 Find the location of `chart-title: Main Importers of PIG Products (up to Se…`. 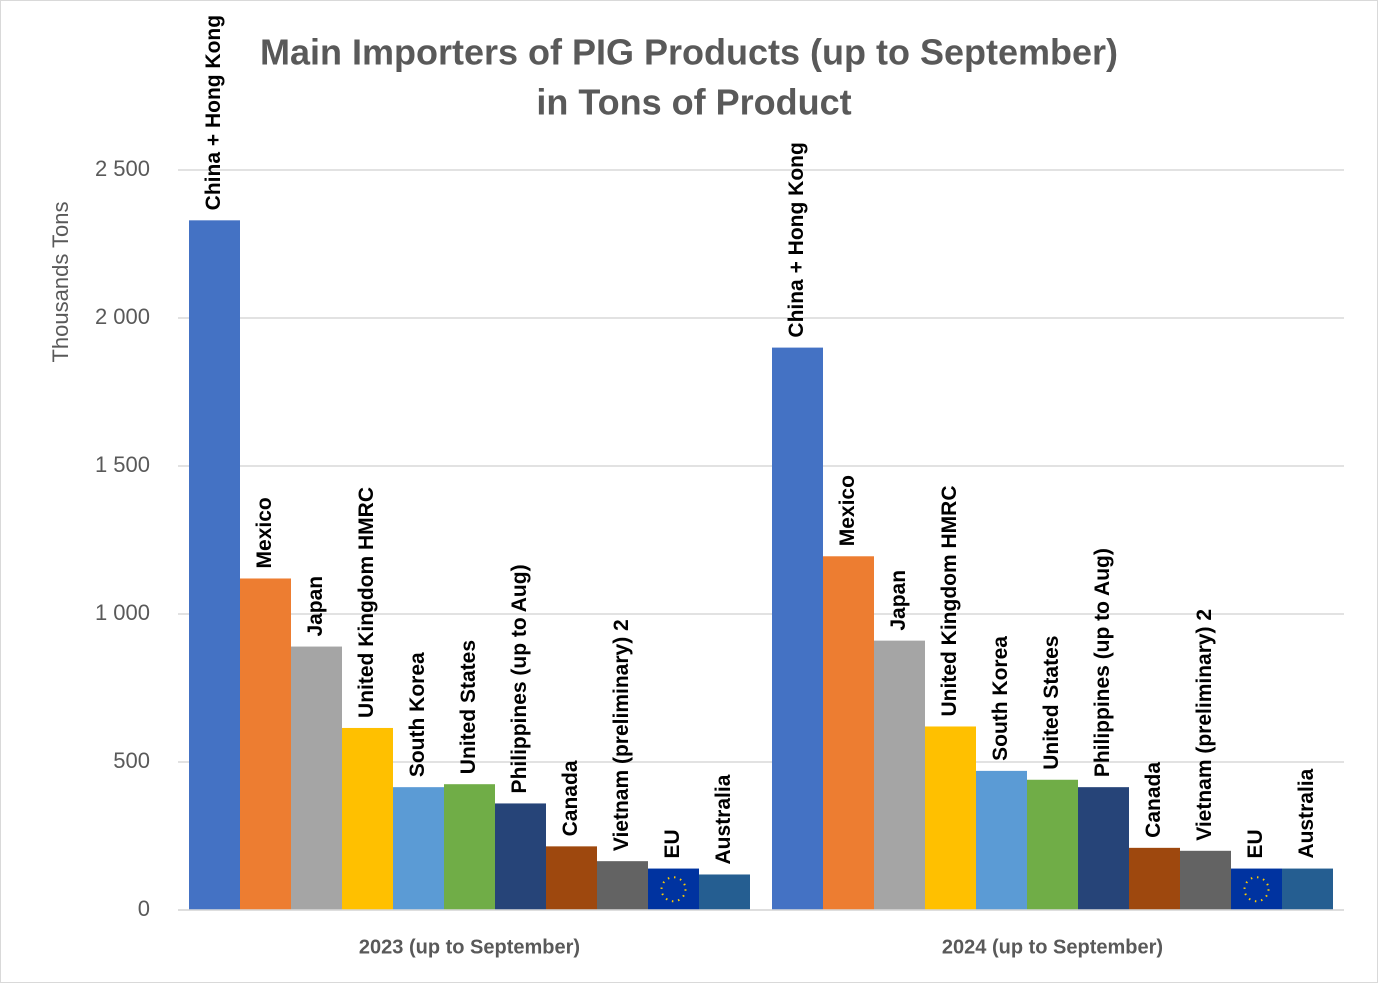

chart-title: Main Importers of PIG Products (up to Se… is located at coordinates (689, 52).